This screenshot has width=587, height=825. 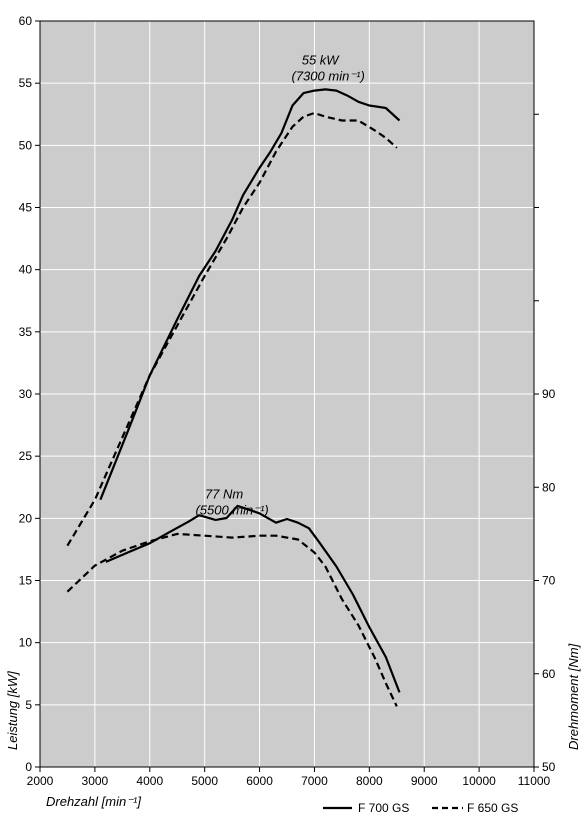 What do you see at coordinates (549, 394) in the screenshot?
I see `right-tick-label: 90` at bounding box center [549, 394].